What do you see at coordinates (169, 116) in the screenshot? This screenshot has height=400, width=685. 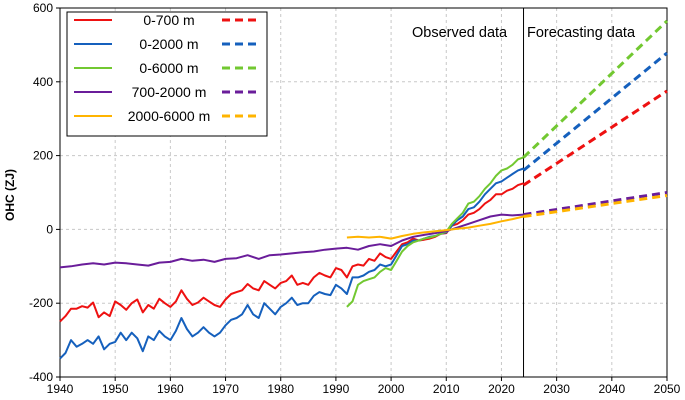 I see `legend-label: 2000-6000 m` at bounding box center [169, 116].